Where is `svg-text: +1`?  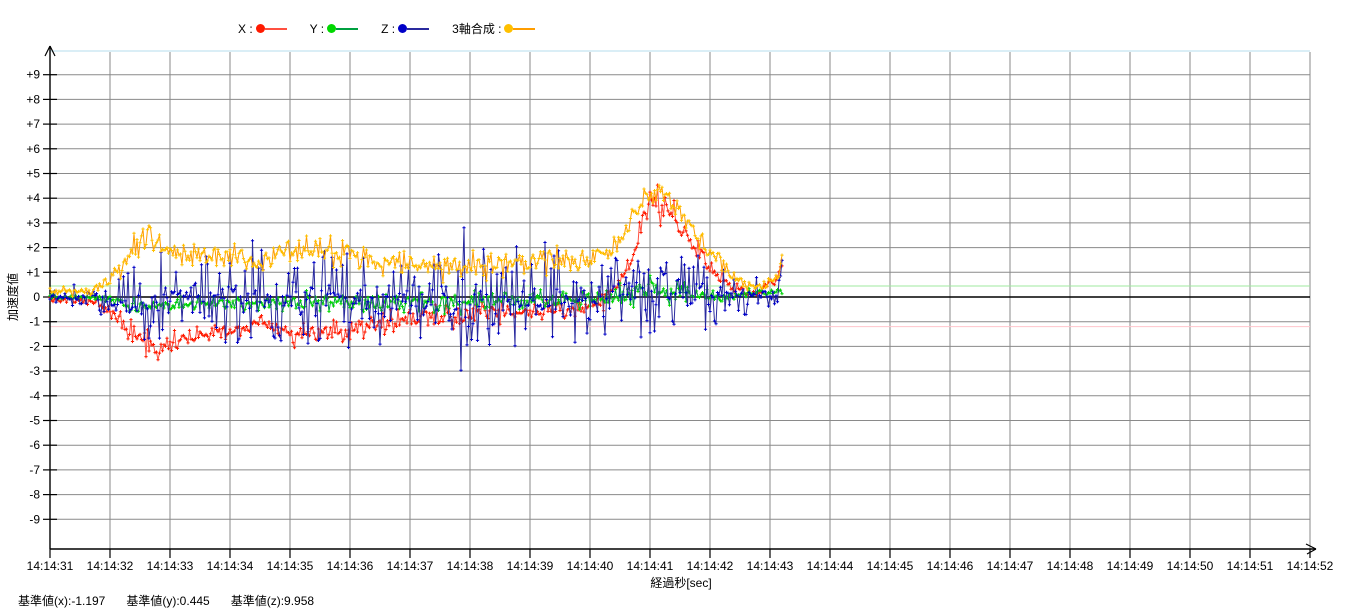 svg-text: +1 is located at coordinates (33, 272).